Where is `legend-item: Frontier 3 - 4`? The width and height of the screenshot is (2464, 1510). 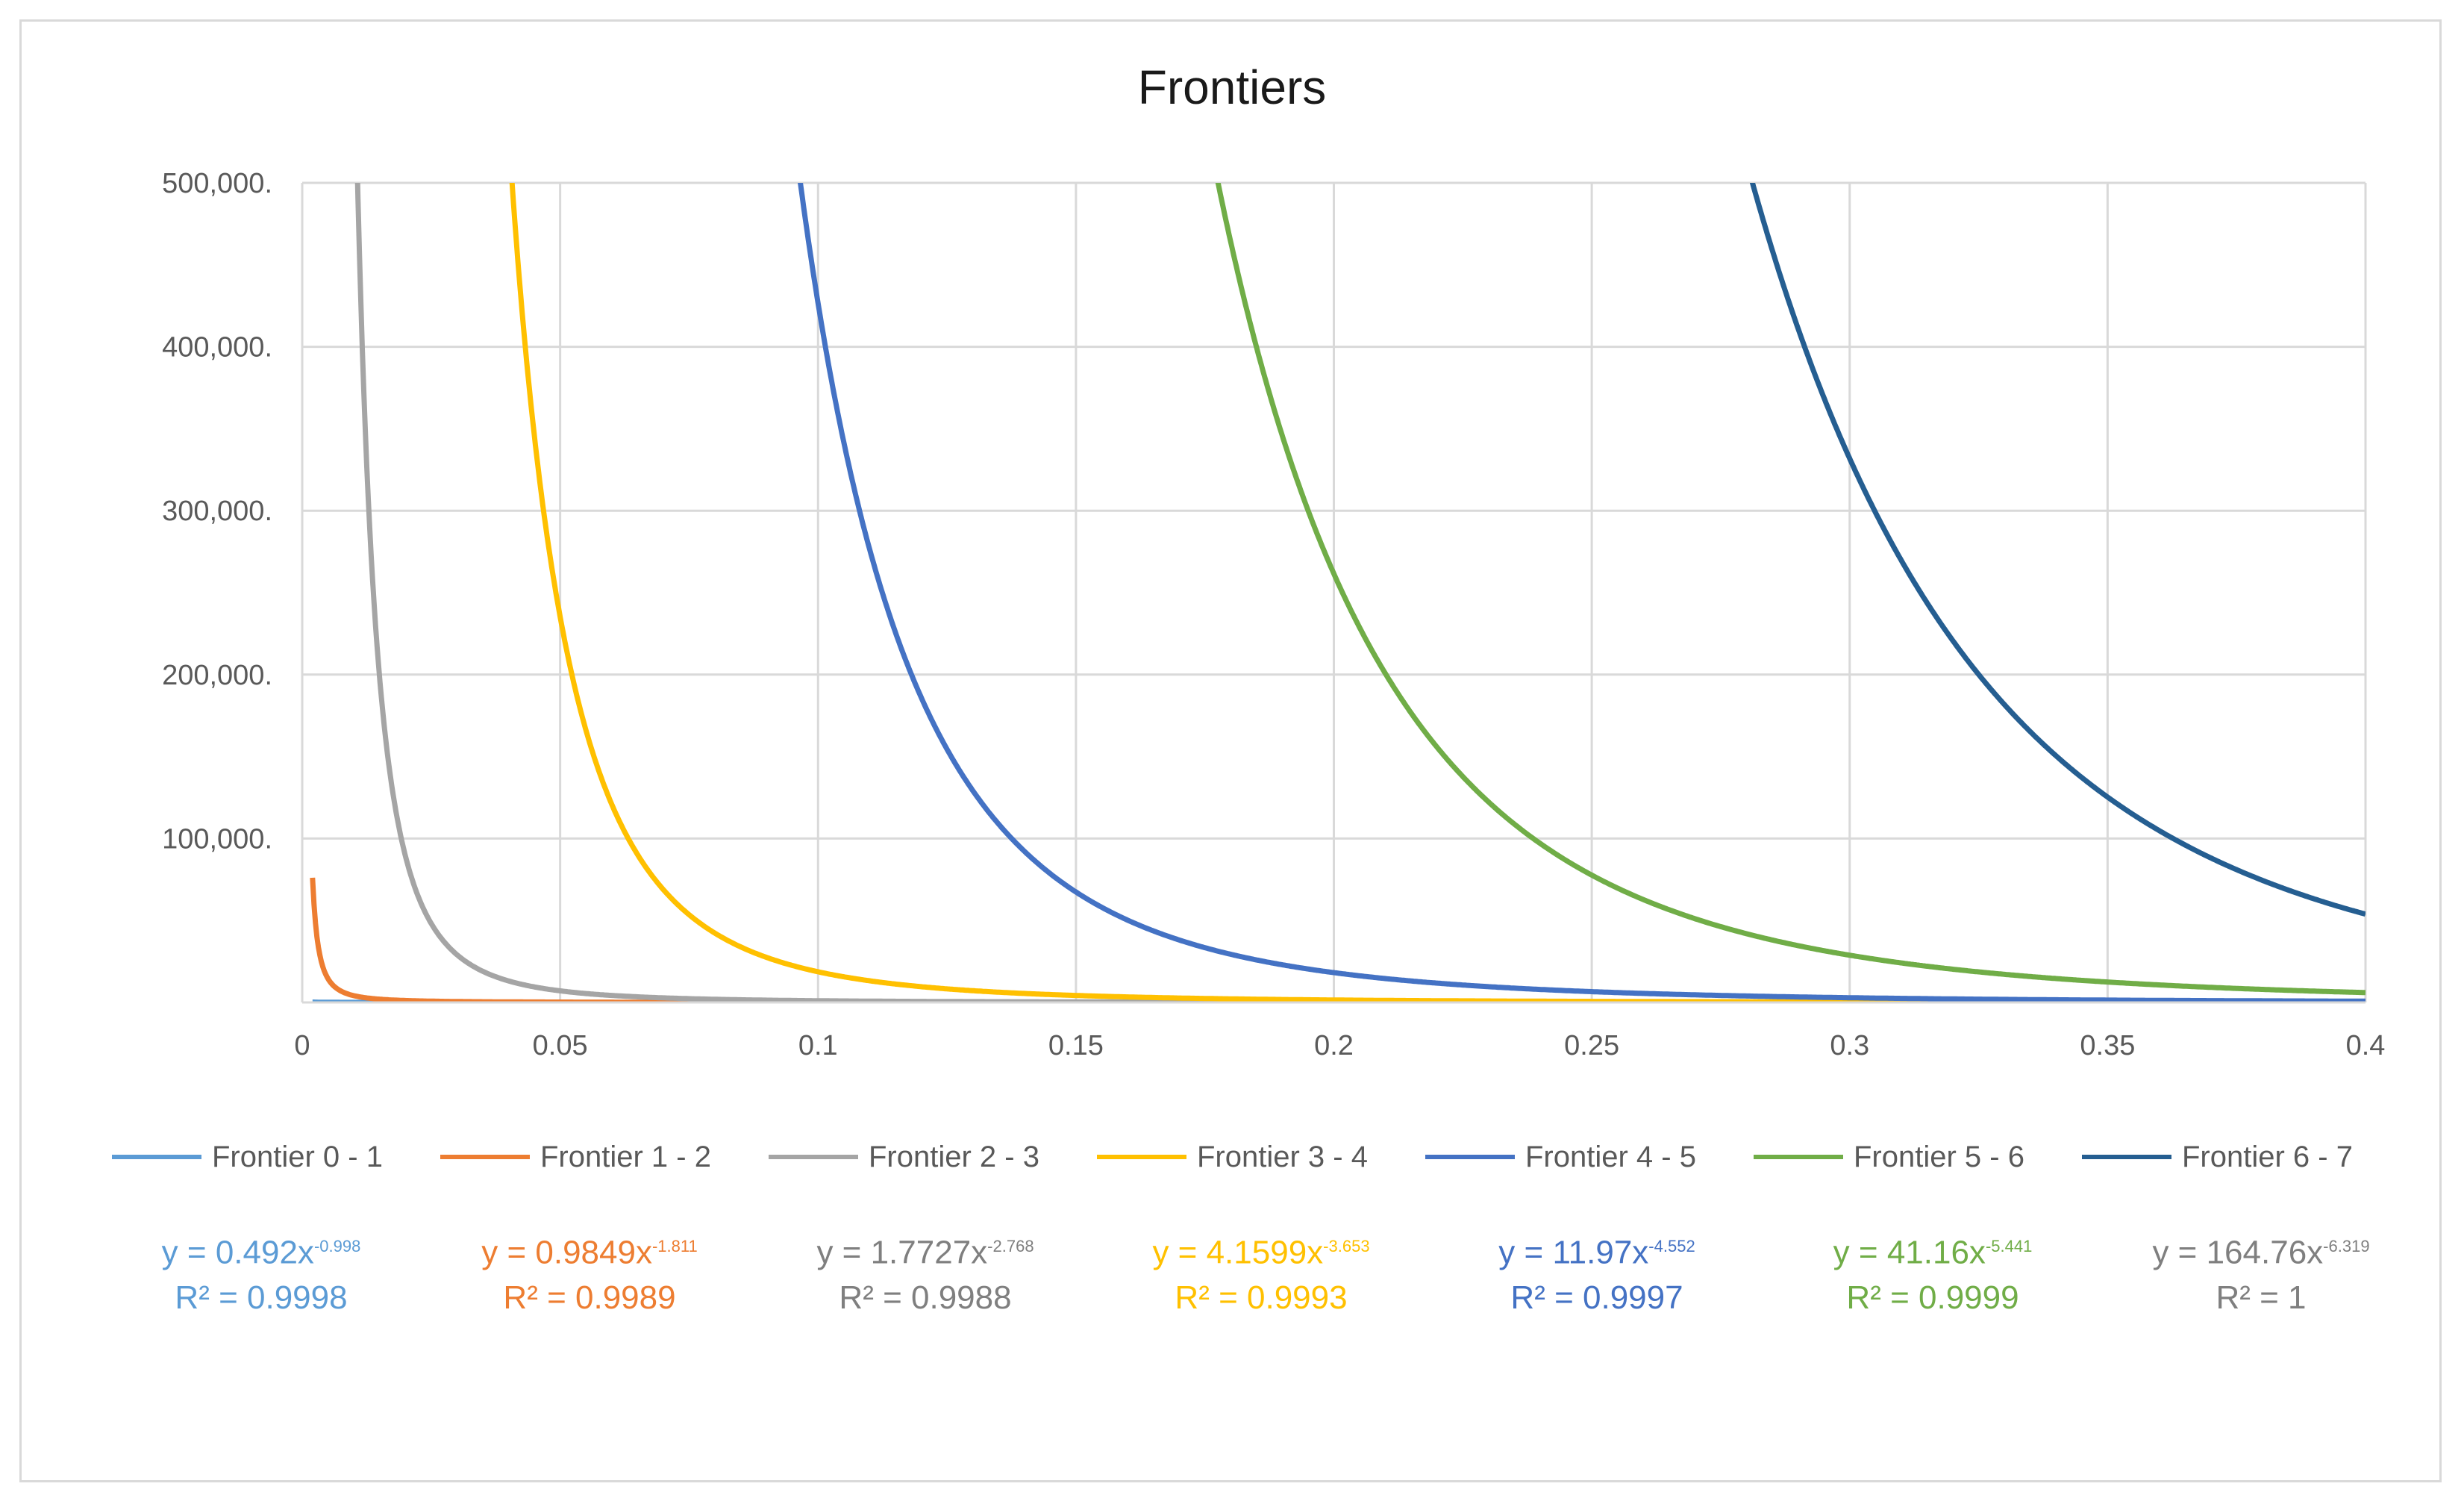
legend-item: Frontier 3 - 4 is located at coordinates (1232, 1157).